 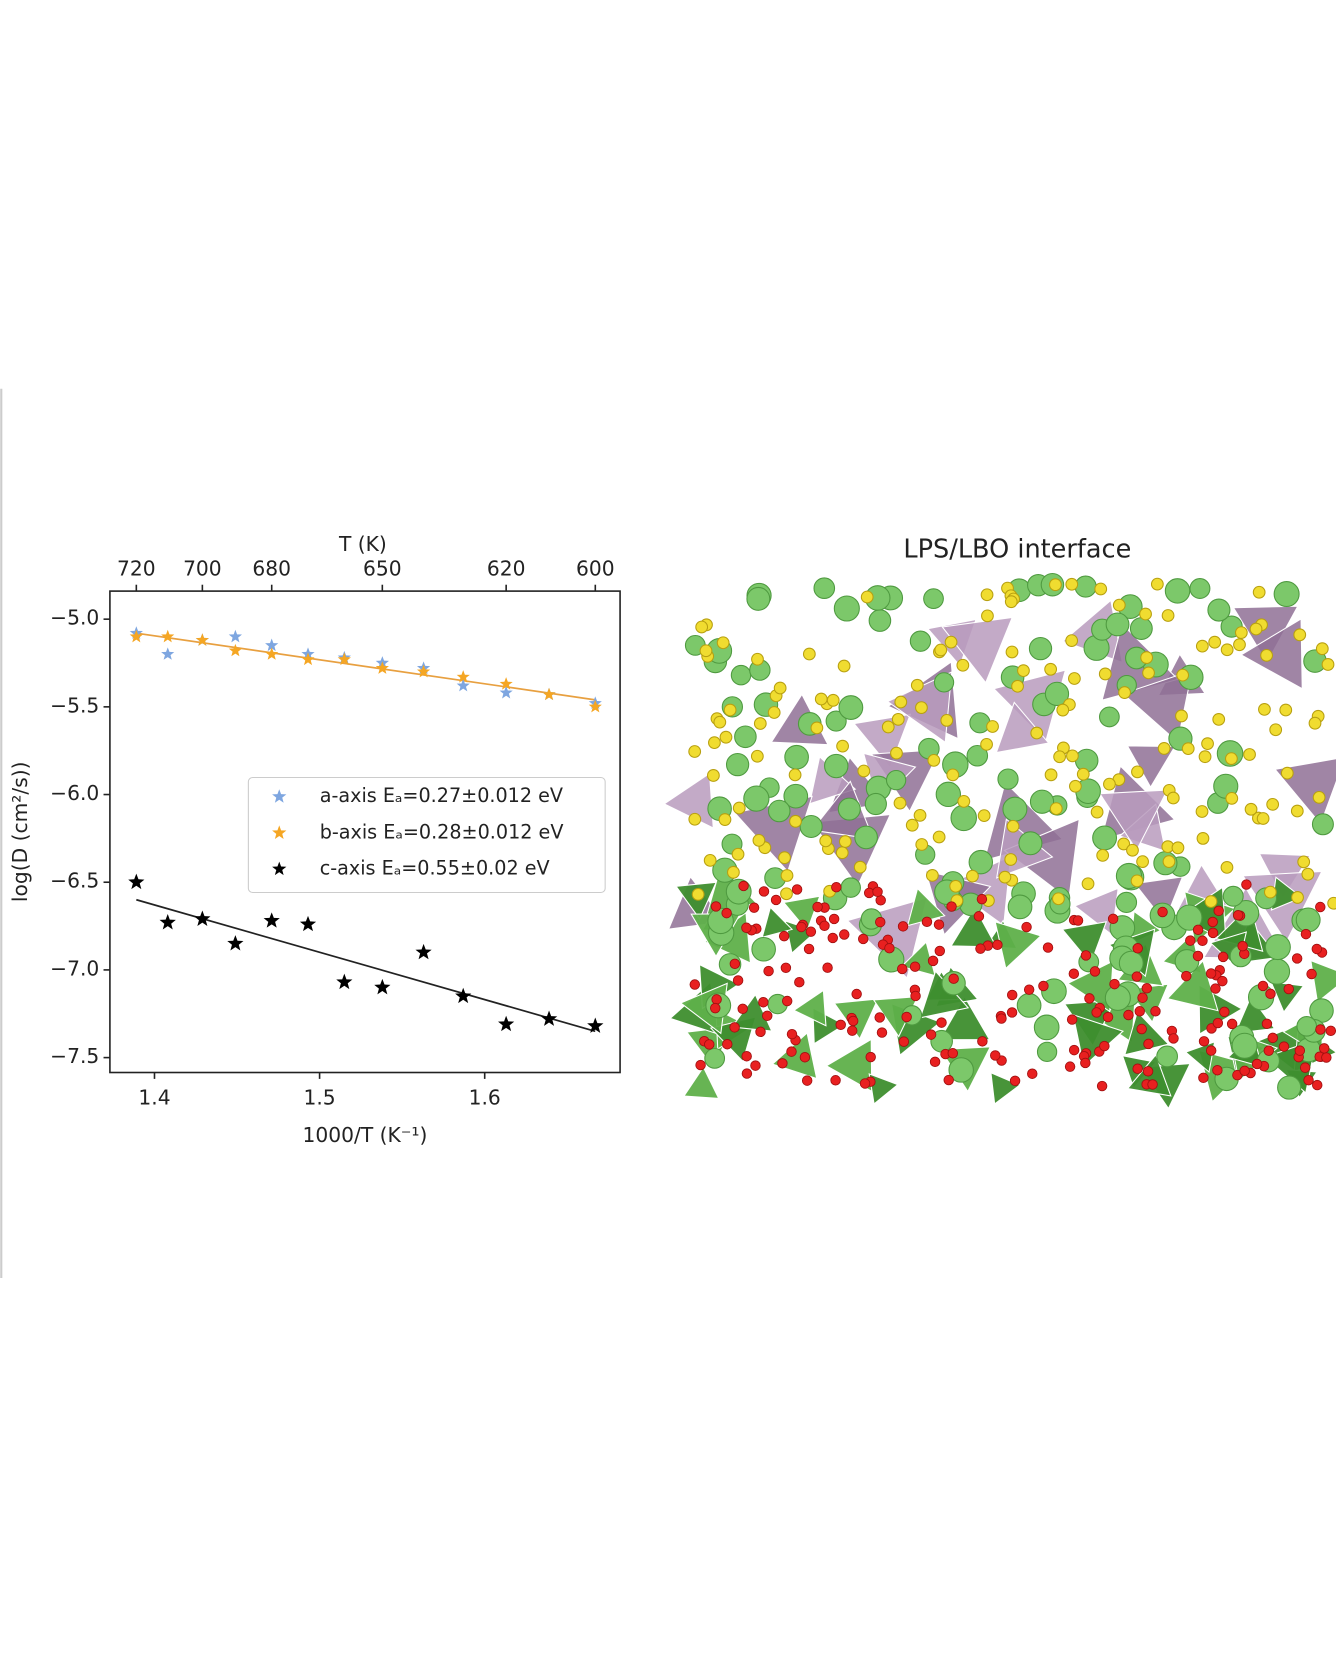 I want to click on y-tick-label: −5.5, so click(x=74, y=705).